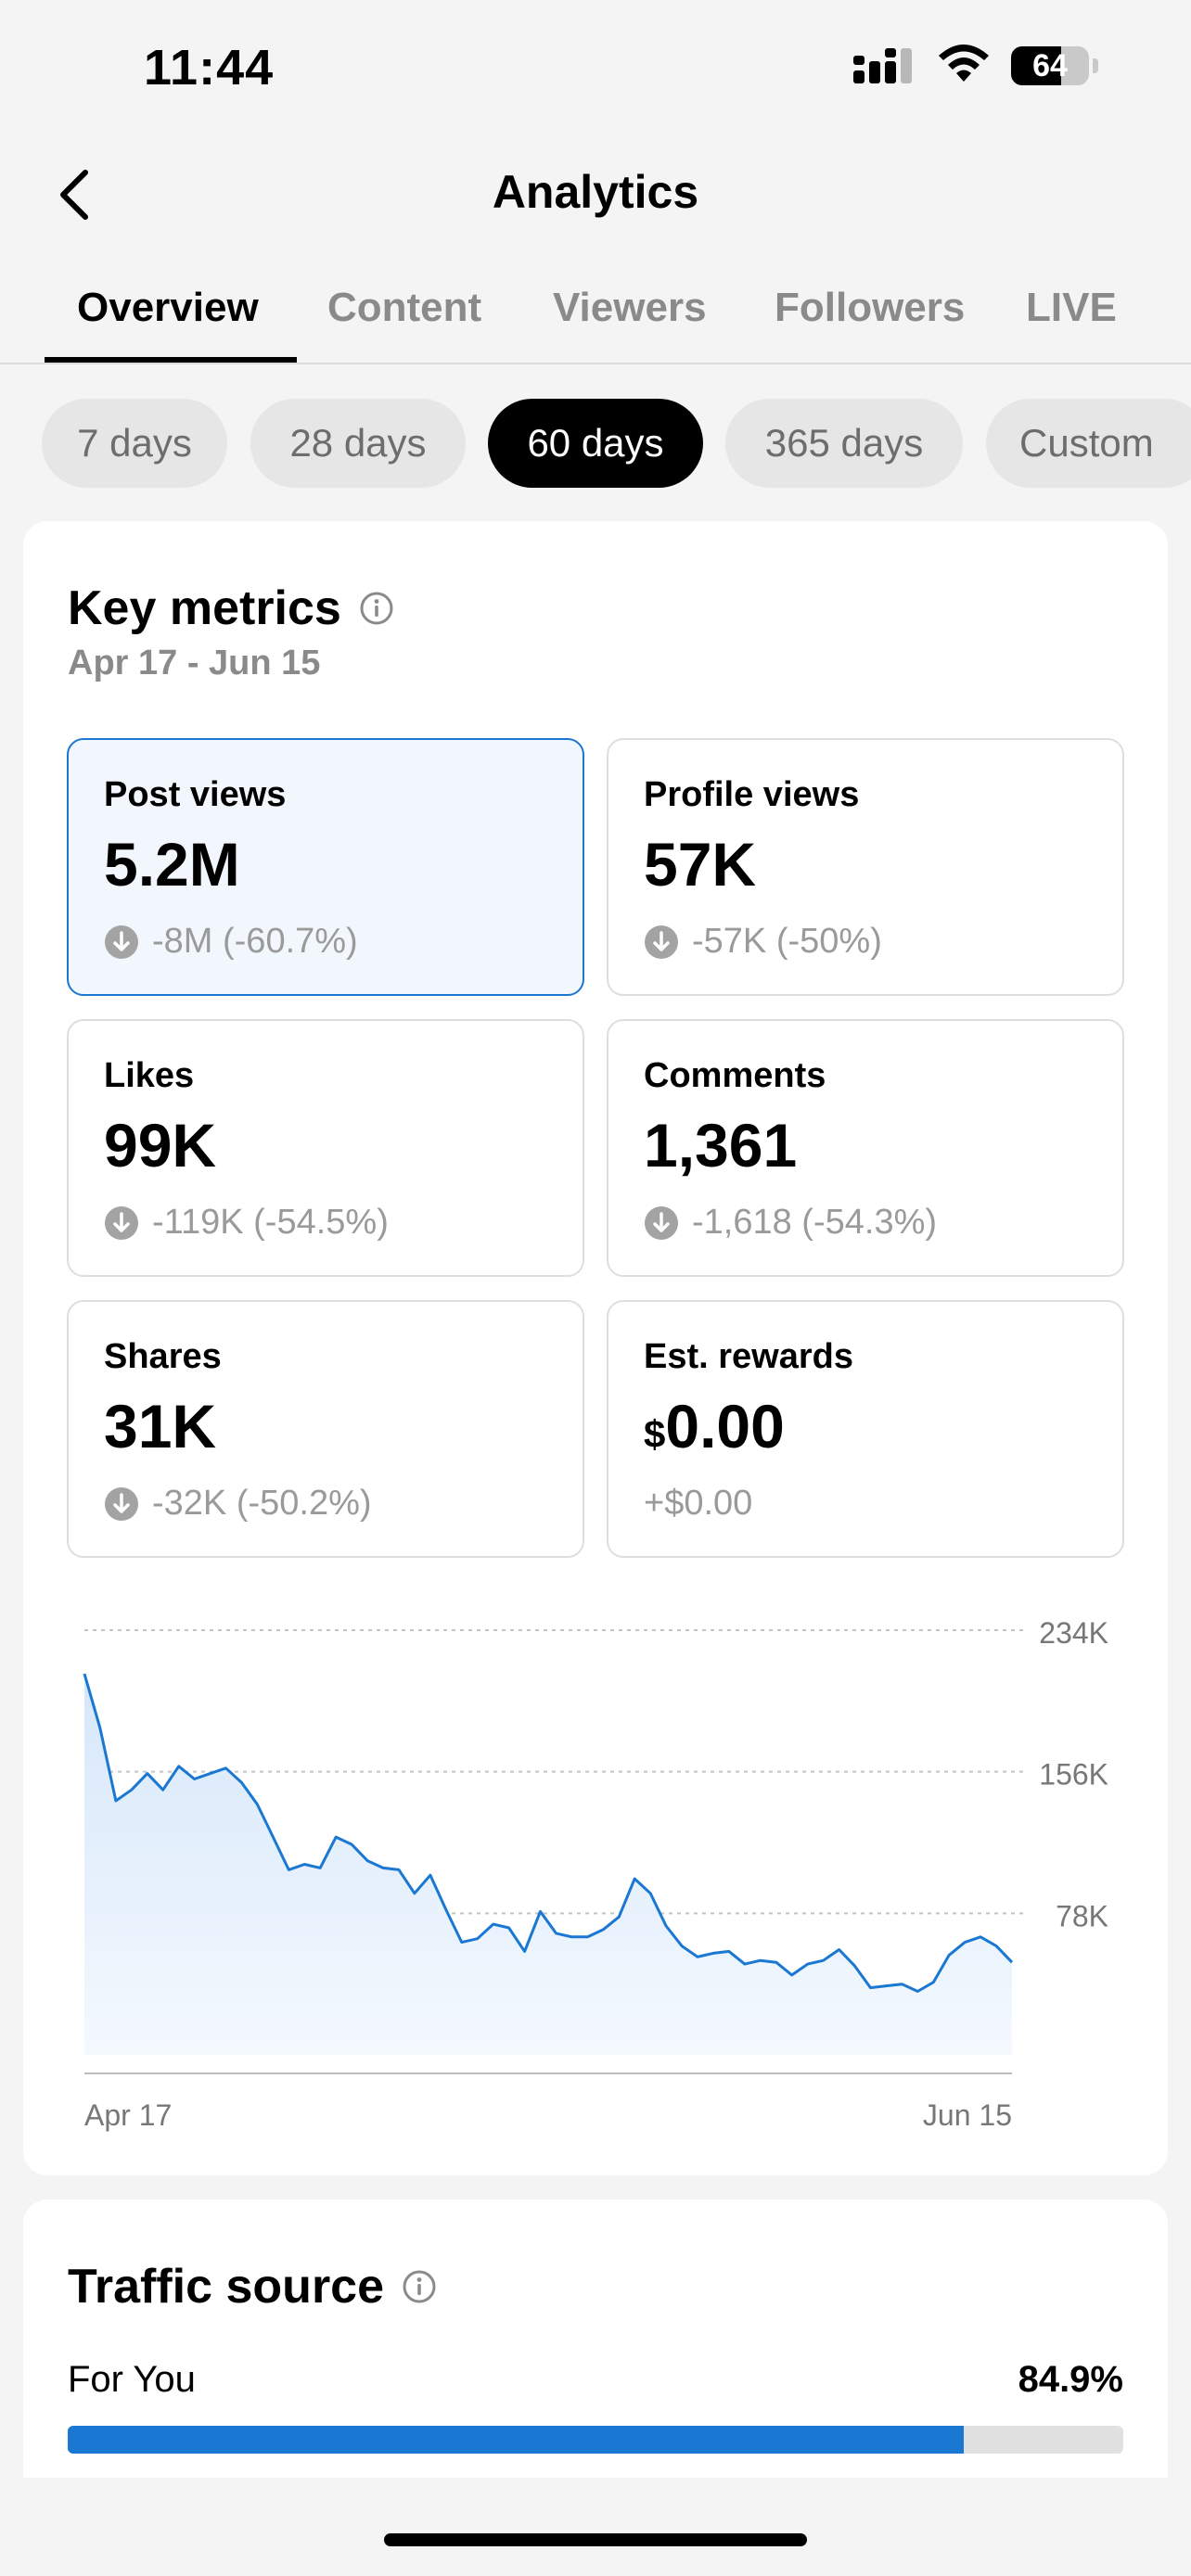 This screenshot has height=2576, width=1191. I want to click on tab-content: Content, so click(404, 307).